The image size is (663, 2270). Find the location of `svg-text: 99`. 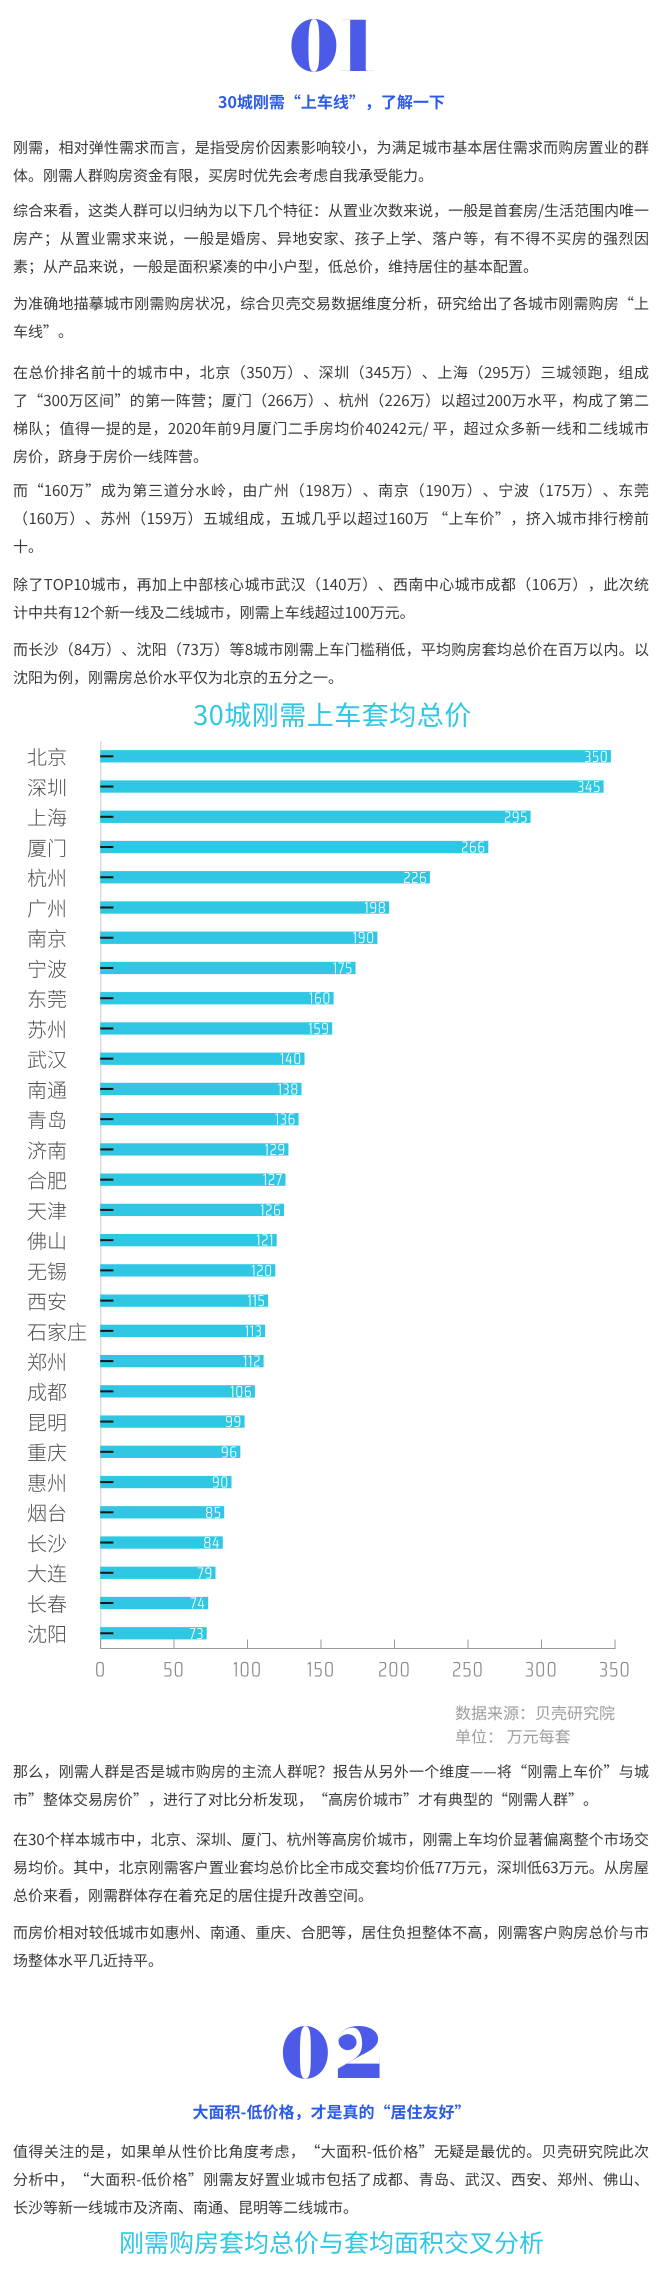

svg-text: 99 is located at coordinates (233, 1422).